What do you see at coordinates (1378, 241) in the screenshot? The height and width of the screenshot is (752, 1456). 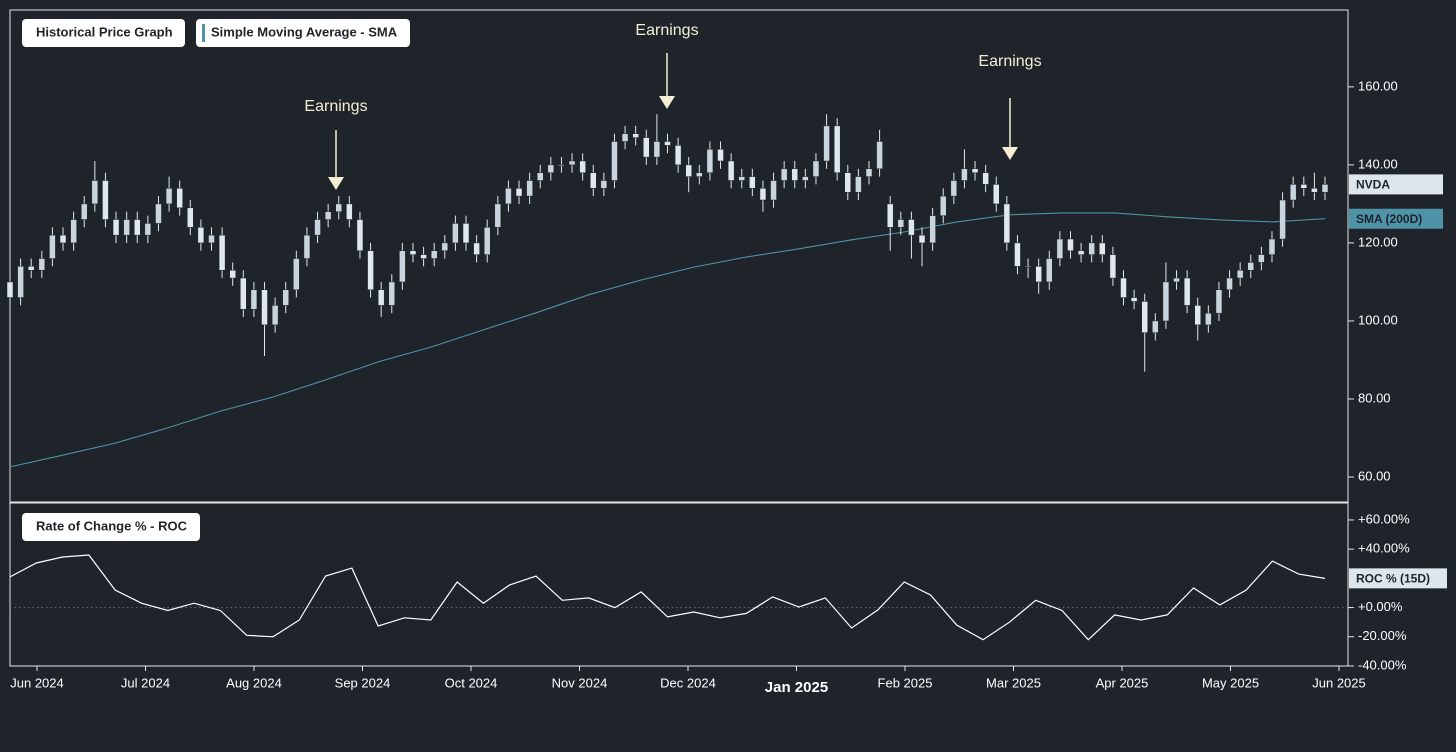 I see `y-tick-label: 120.00` at bounding box center [1378, 241].